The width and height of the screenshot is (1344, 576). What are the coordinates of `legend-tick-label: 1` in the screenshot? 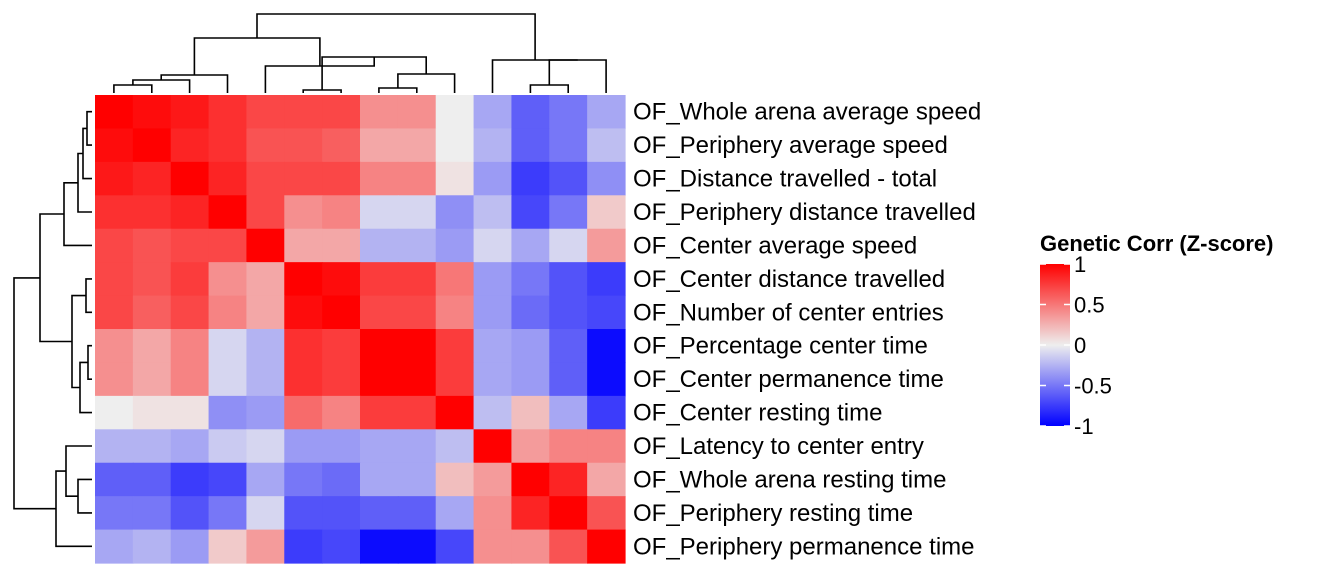 It's located at (1080, 264).